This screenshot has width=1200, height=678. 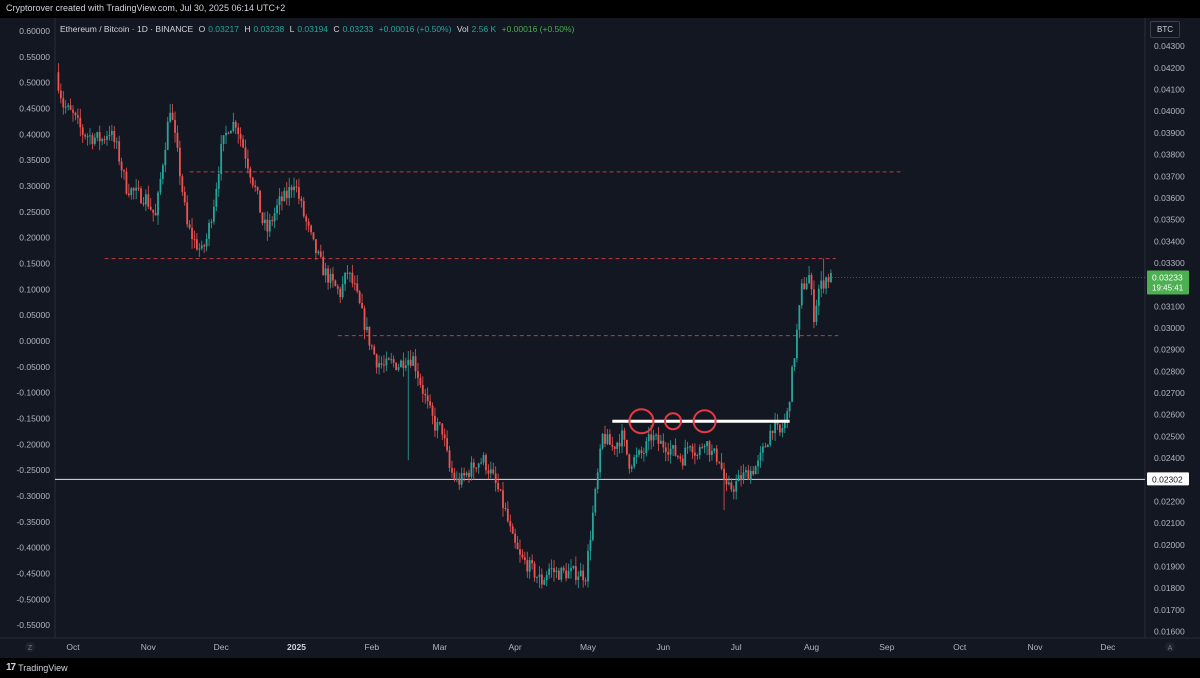 What do you see at coordinates (415, 29) in the screenshot?
I see `change-value: +0.00016 (+0.50%)` at bounding box center [415, 29].